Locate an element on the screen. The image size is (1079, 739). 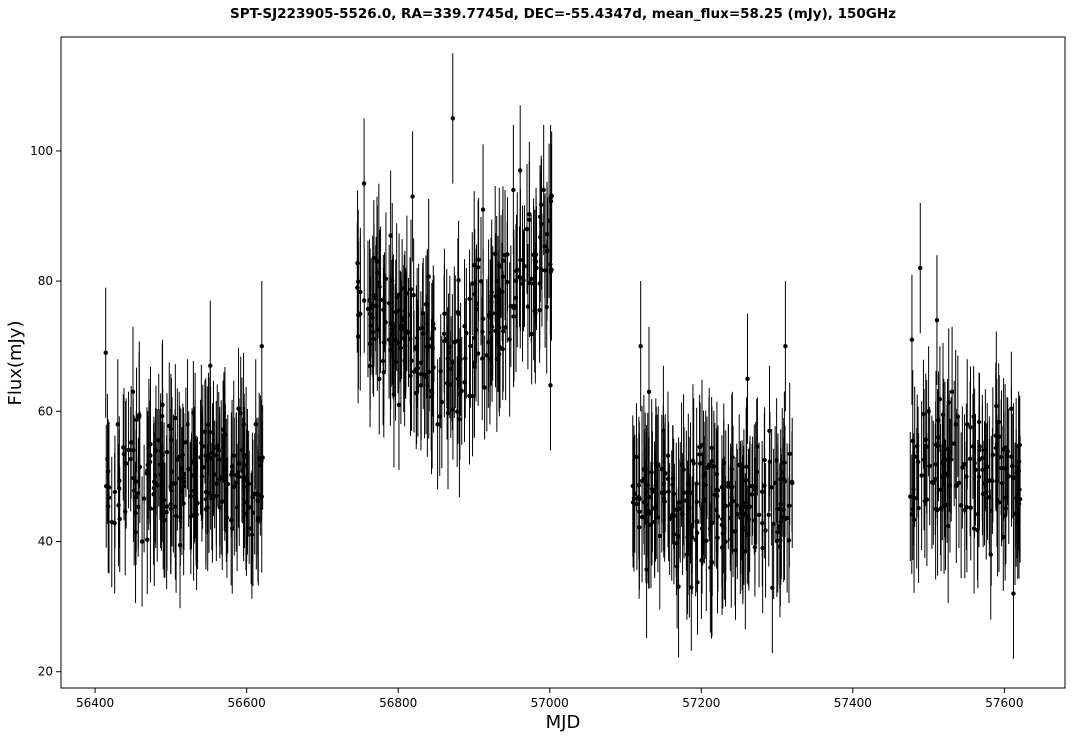
y-axis-ticks: 20 40 60 80 100 is located at coordinates (45, 411).